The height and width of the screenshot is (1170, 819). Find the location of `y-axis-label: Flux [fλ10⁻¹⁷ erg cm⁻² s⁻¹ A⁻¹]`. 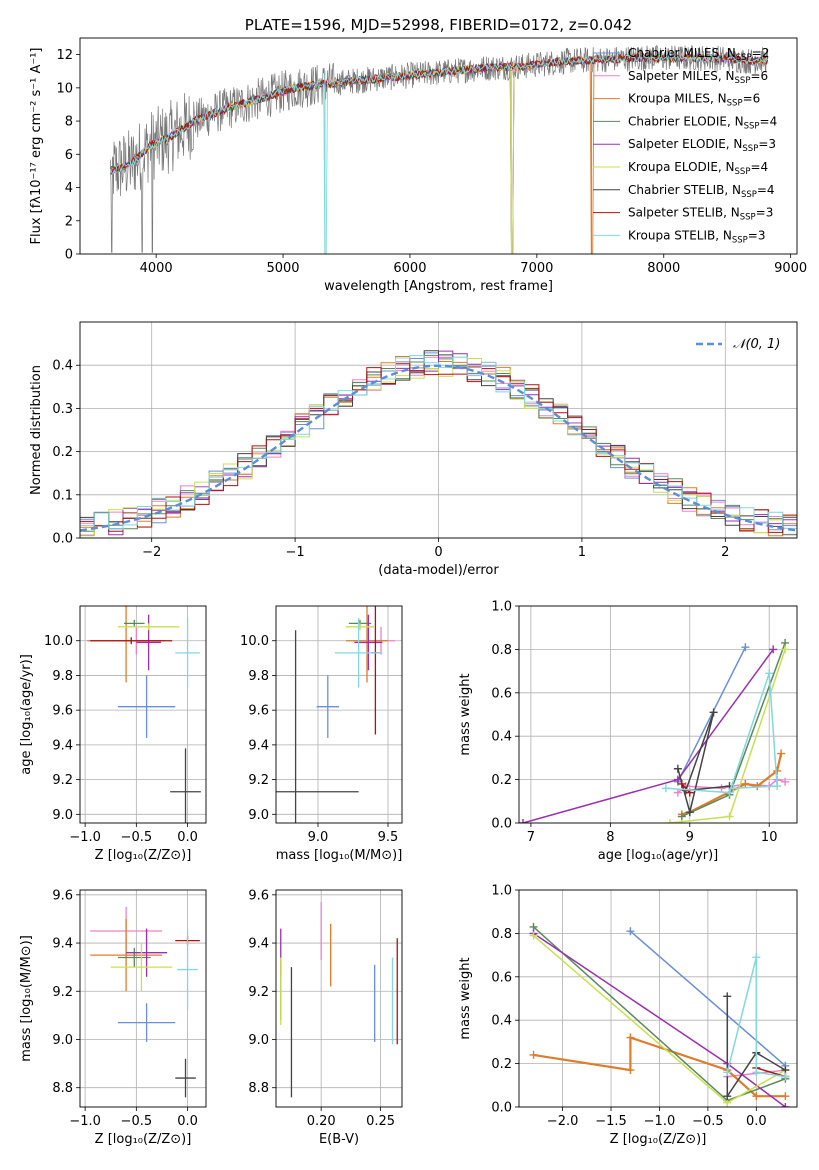

y-axis-label: Flux [fλ10⁻¹⁷ erg cm⁻² s⁻¹ A⁻¹] is located at coordinates (36, 146).